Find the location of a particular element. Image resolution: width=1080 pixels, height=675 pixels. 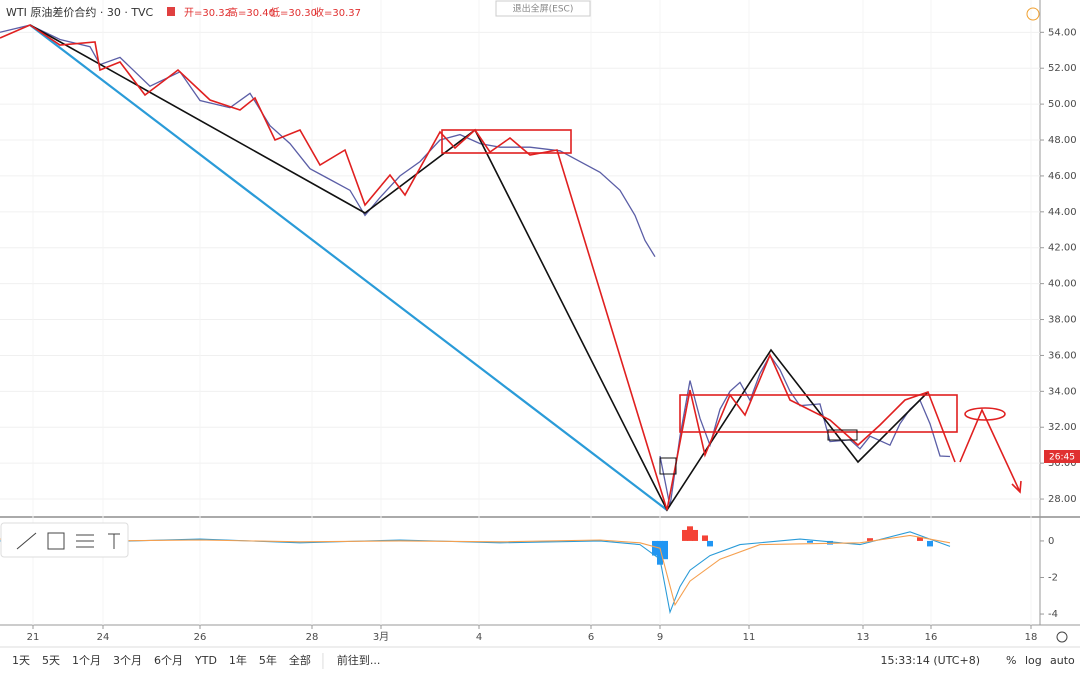

y-tick-label: 52.00 is located at coordinates (1062, 68).